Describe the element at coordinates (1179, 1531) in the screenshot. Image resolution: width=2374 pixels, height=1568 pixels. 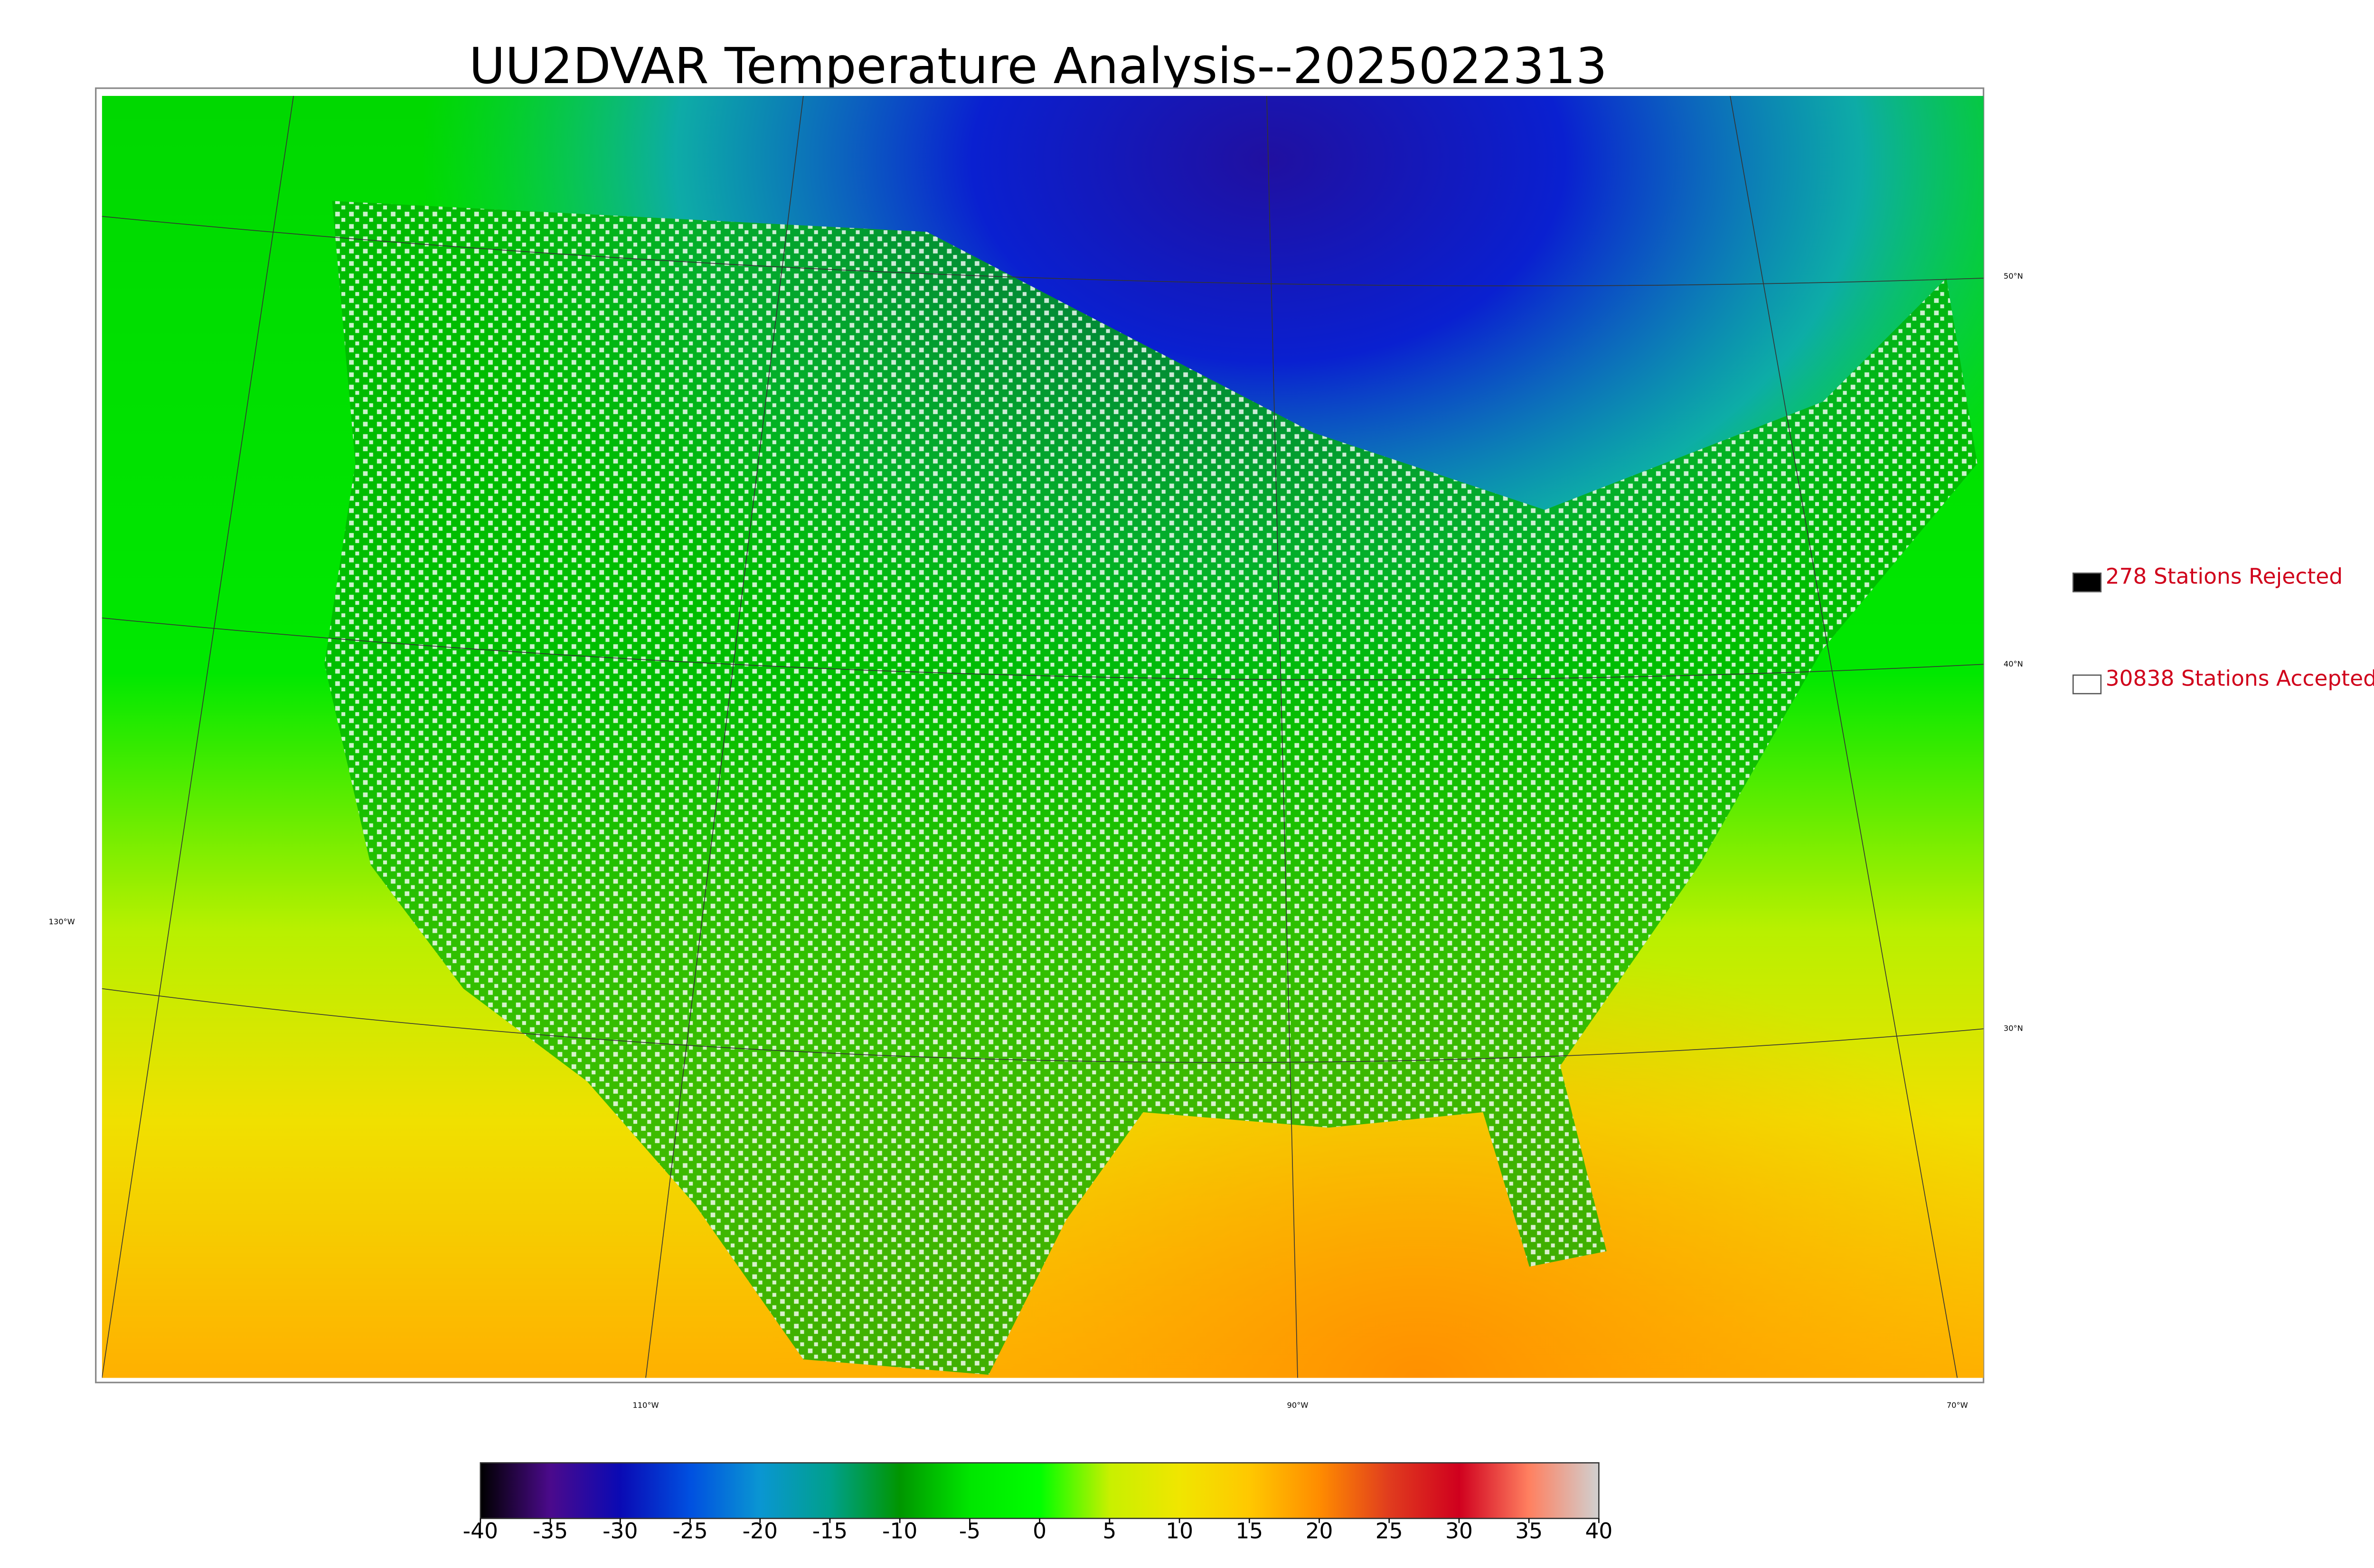
I see `colorbar-tick-label: 10` at that location.